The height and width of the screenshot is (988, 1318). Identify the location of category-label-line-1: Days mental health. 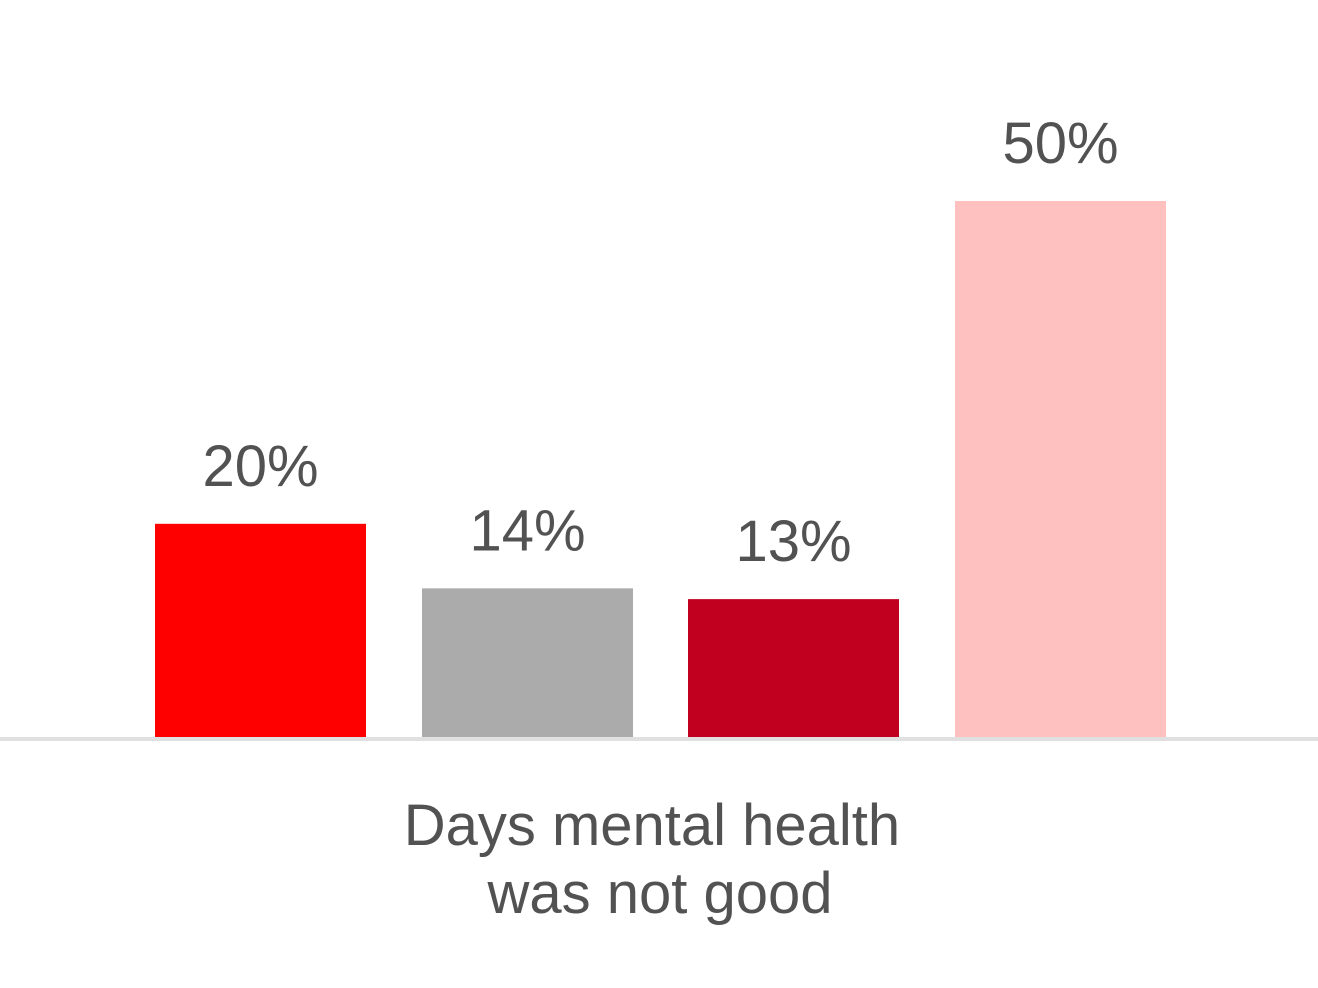
(652, 825).